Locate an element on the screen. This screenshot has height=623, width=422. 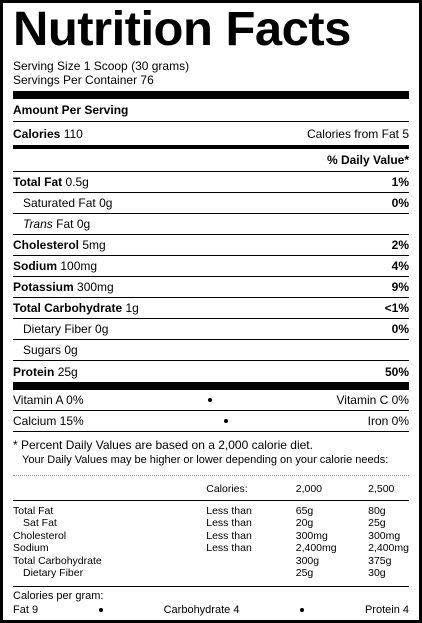
medium-divider is located at coordinates (211, 147).